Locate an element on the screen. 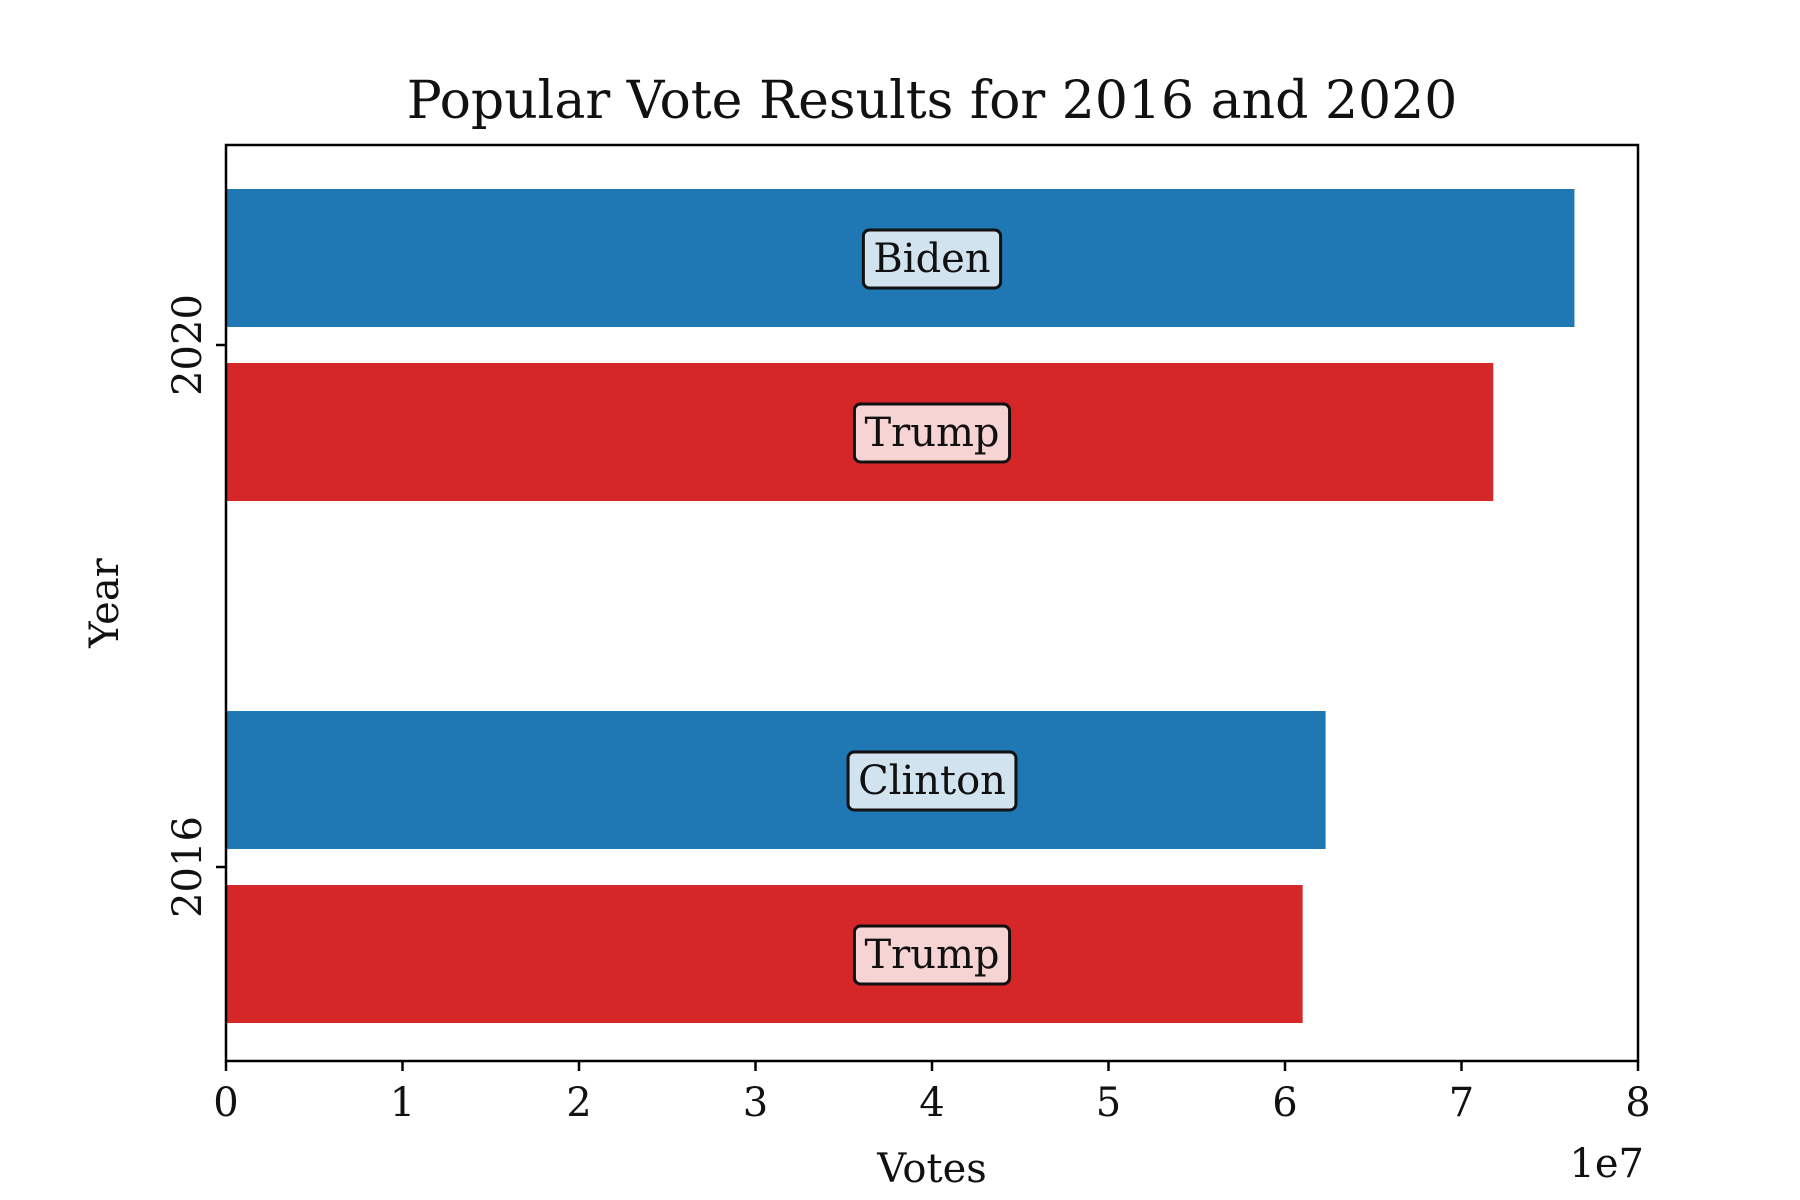  x-tick-label: 0 is located at coordinates (225, 1103).